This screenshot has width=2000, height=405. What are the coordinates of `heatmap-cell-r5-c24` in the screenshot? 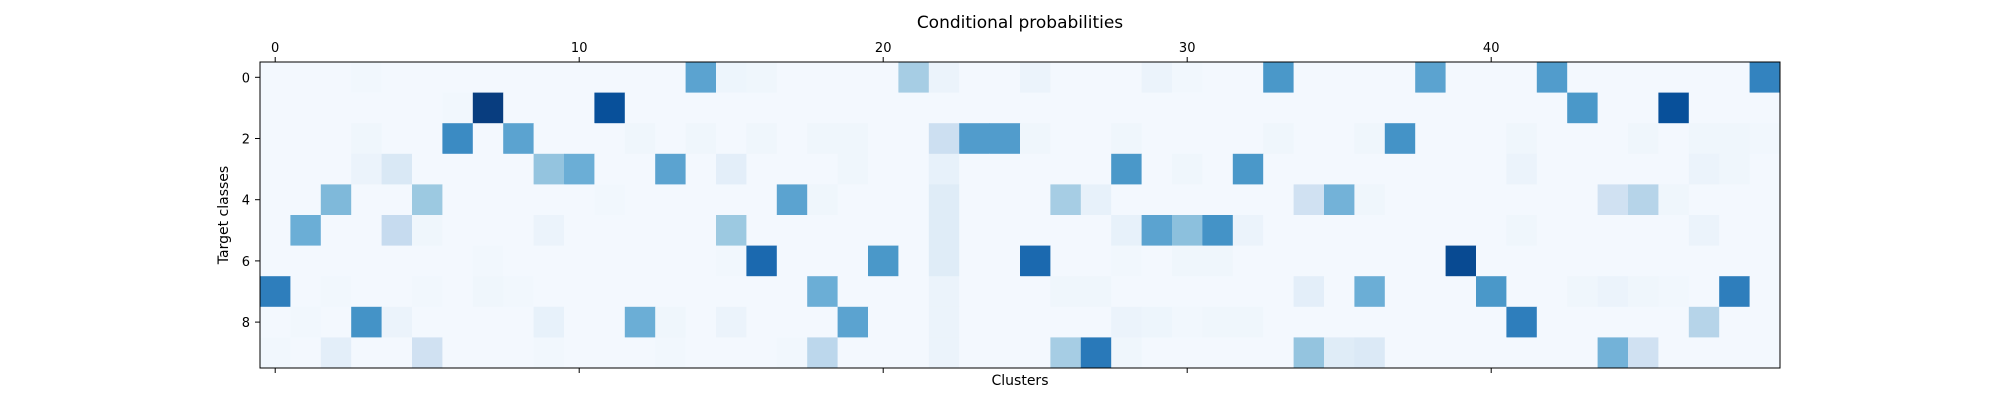 It's located at (1005, 230).